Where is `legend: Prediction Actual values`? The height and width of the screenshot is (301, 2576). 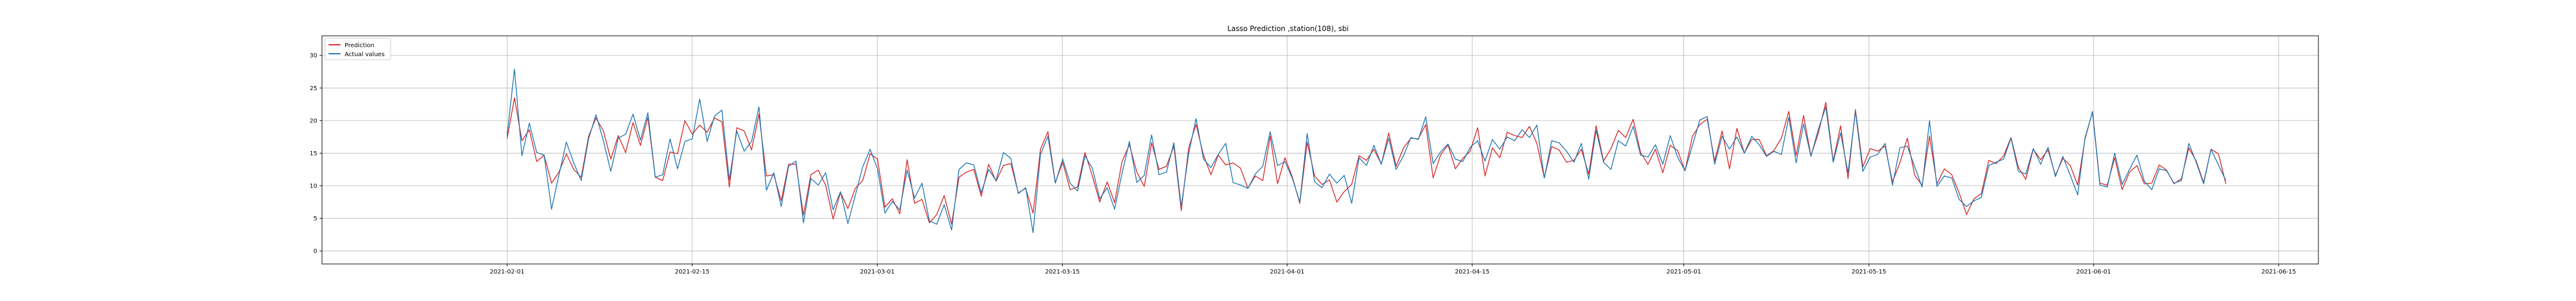 legend: Prediction Actual values is located at coordinates (357, 49).